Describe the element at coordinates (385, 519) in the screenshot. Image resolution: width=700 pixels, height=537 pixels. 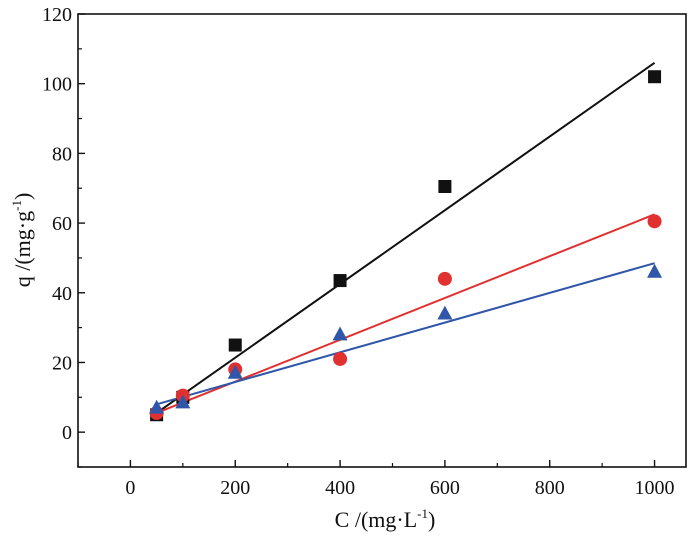
I see `x-axis-title: C /(mg·L-1)` at that location.